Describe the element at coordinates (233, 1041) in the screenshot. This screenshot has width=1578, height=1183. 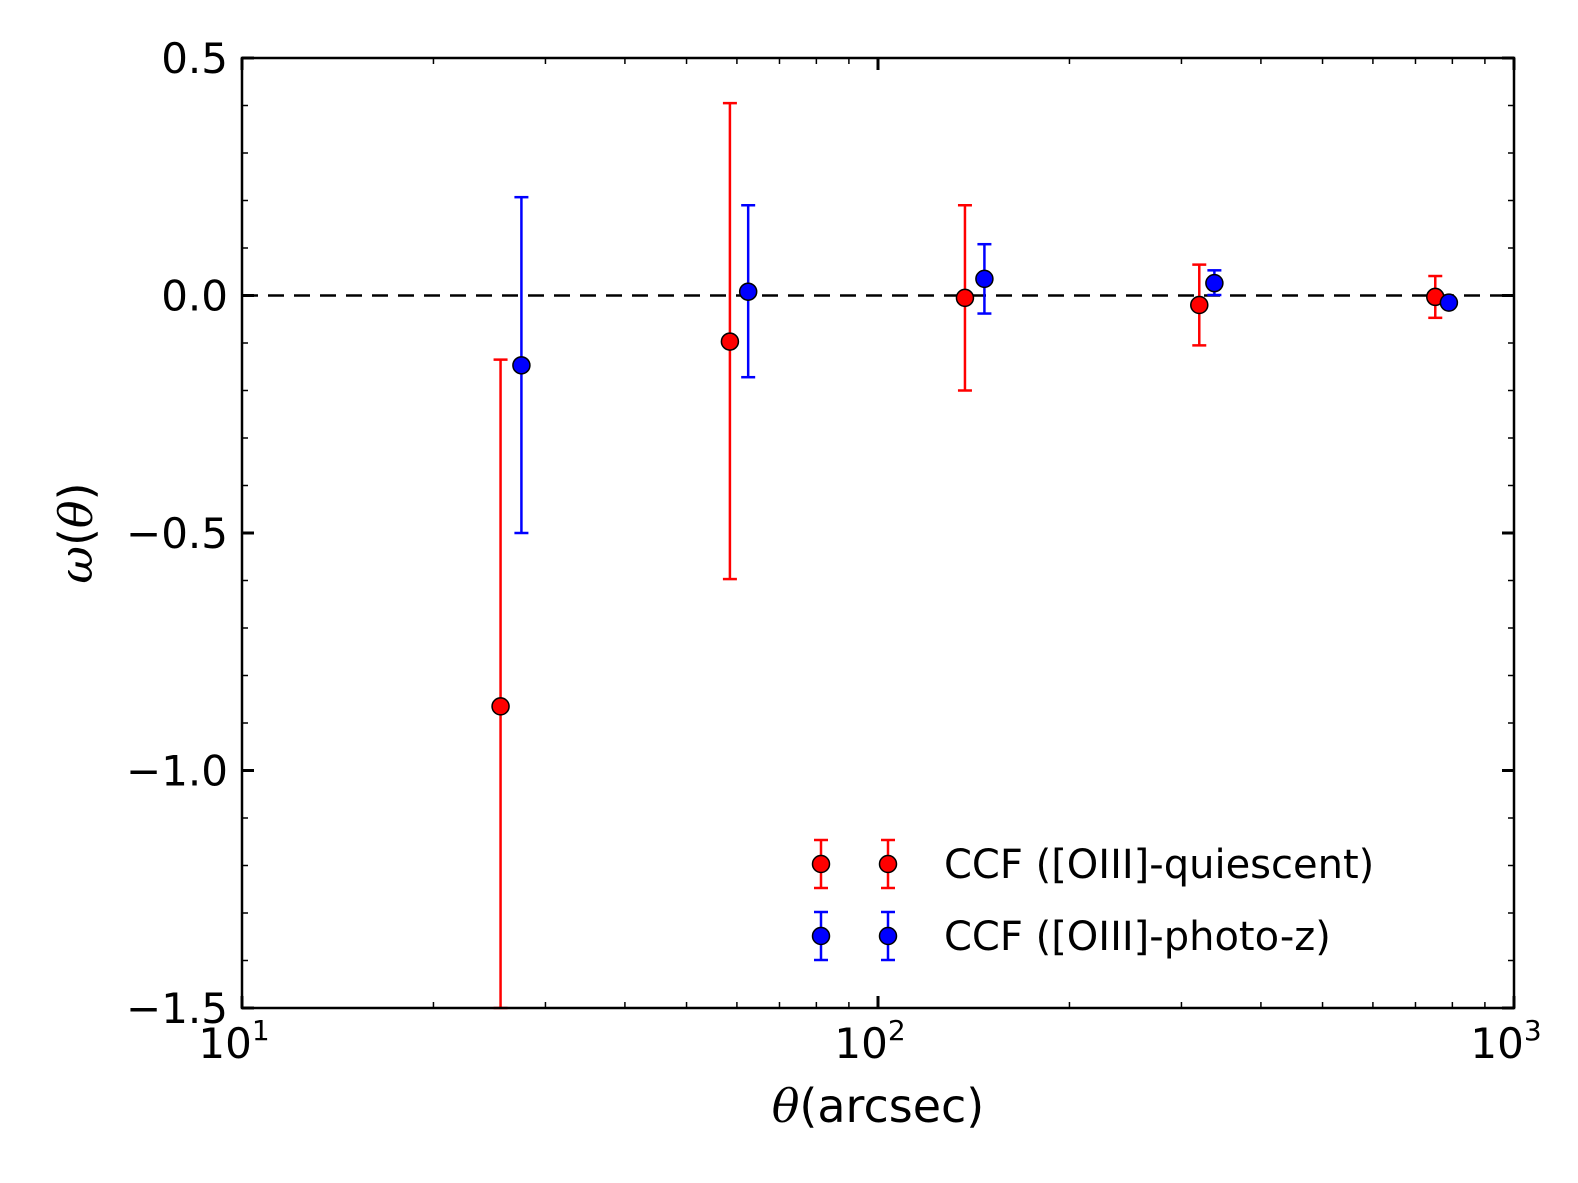
I see `x-tick-label: 10¹` at that location.